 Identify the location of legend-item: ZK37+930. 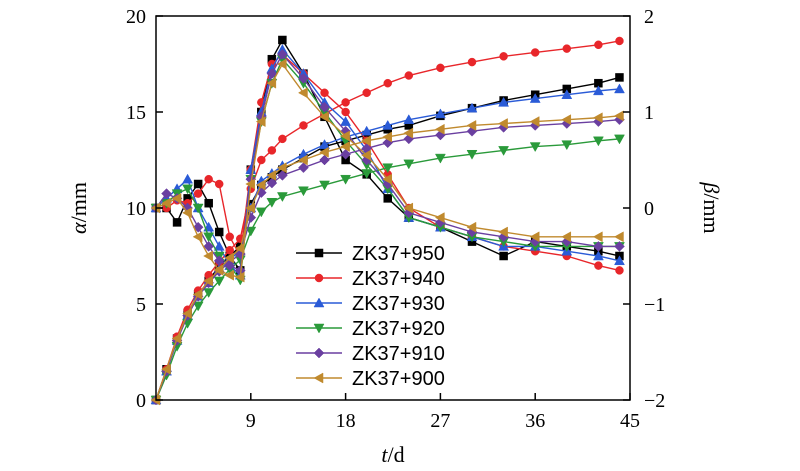
(370, 304).